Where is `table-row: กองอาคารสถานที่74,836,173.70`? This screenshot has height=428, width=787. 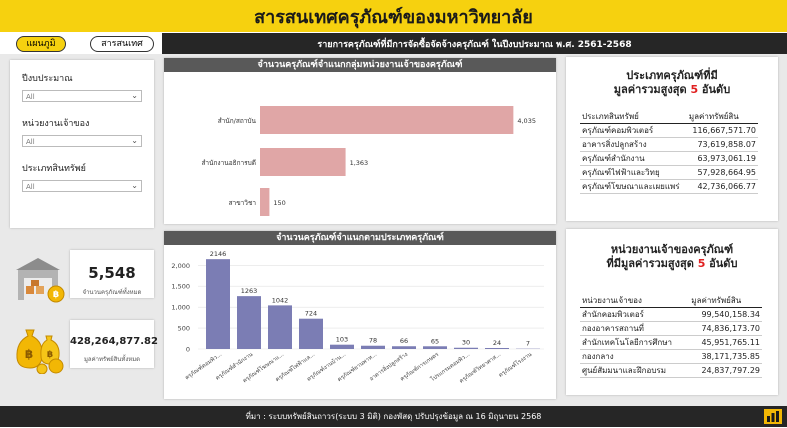 table-row: กองอาคารสถานที่74,836,173.70 is located at coordinates (671, 329).